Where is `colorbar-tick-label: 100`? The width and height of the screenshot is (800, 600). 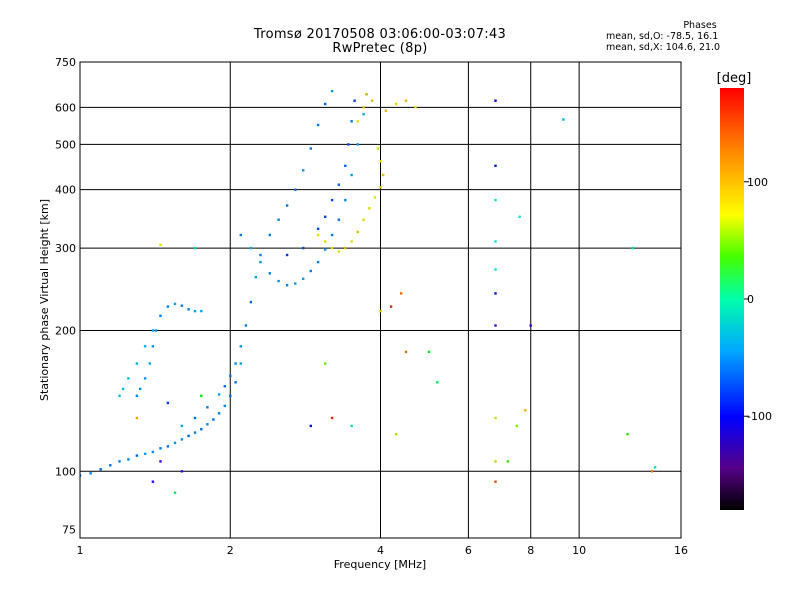 colorbar-tick-label: 100 is located at coordinates (757, 182).